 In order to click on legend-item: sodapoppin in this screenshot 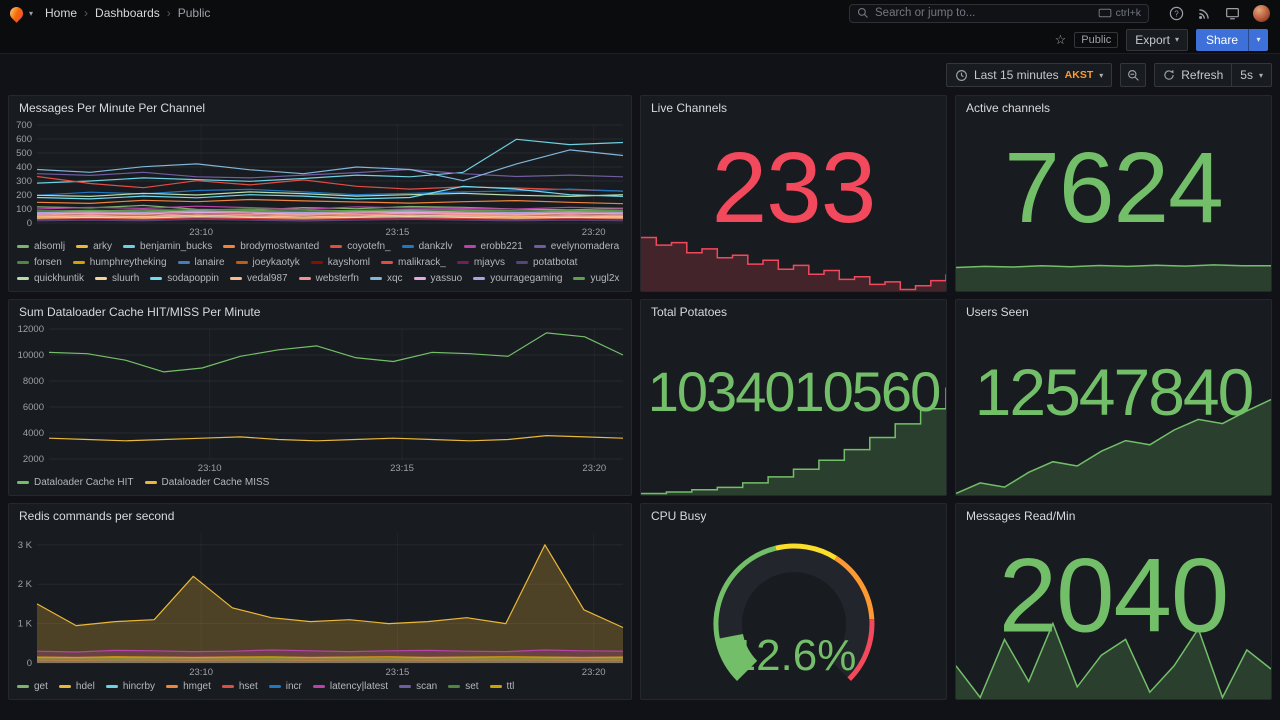, I will do `click(184, 278)`.